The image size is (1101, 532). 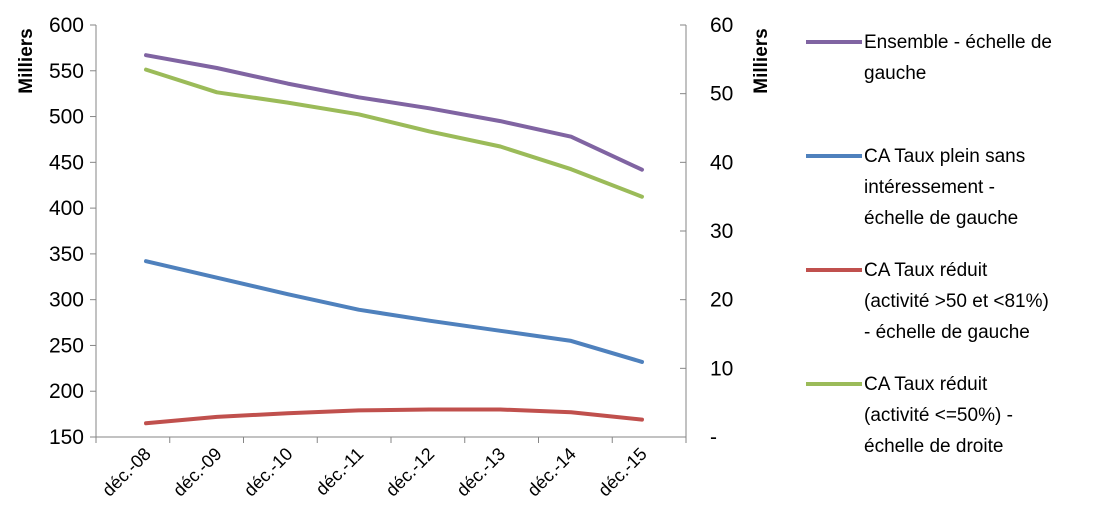 I want to click on right-tick-label: 20, so click(x=721, y=300).